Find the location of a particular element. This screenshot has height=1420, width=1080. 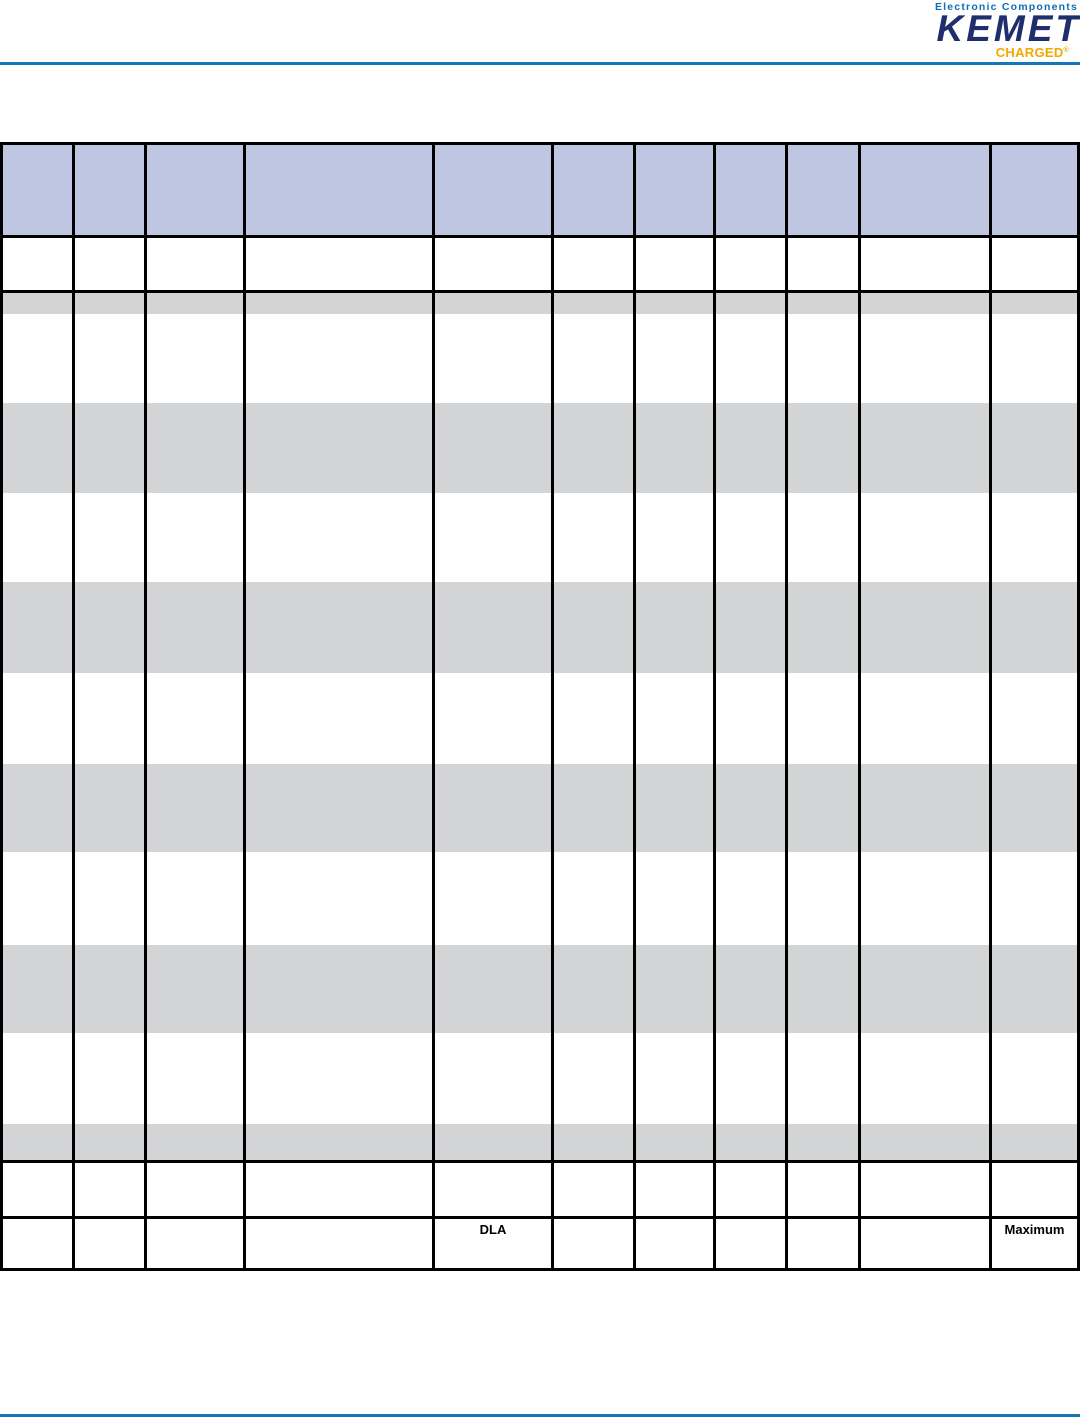

dla-cell: DLA is located at coordinates (493, 1243).